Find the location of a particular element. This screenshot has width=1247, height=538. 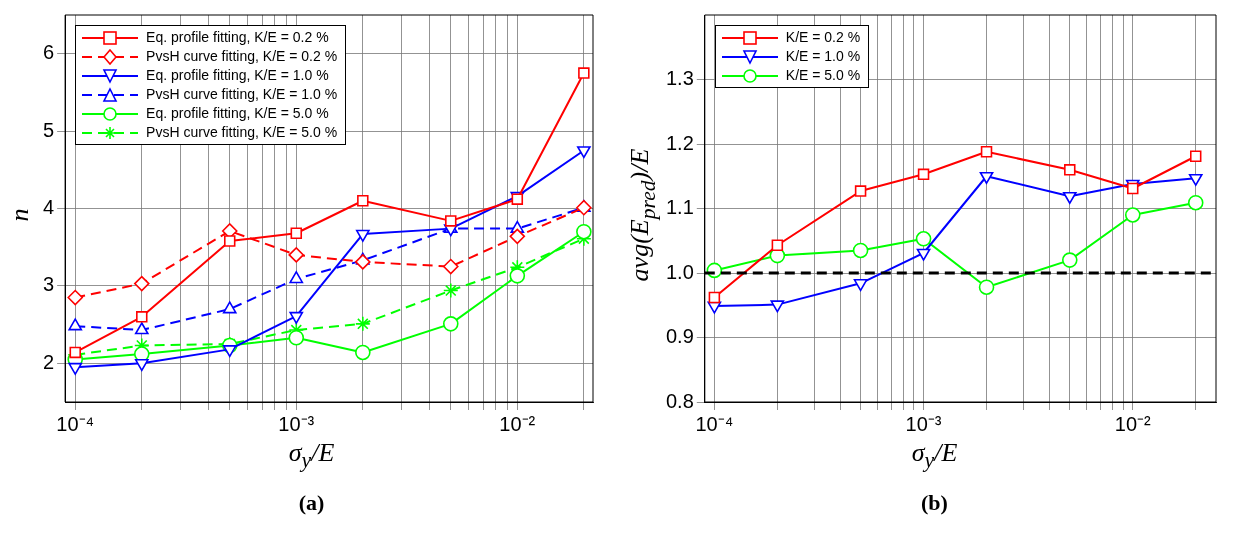

legend-label: Eq. profile fitting, K/E = 0.2 % is located at coordinates (237, 37).